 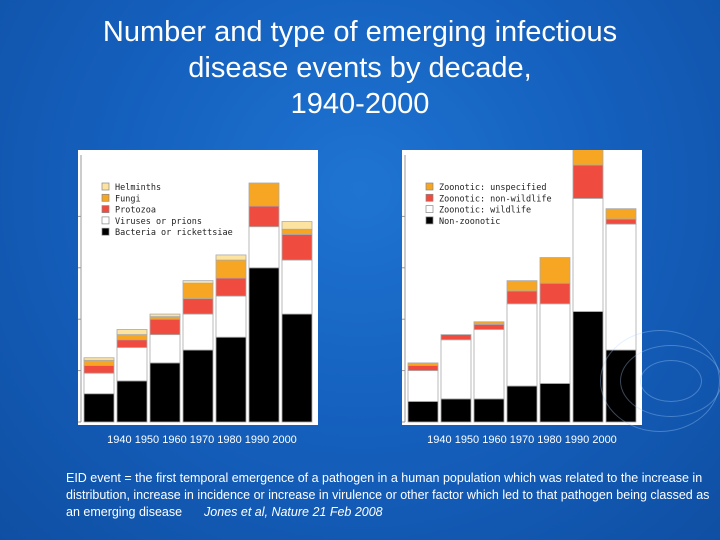 I want to click on bar-segment-2000-fungi, so click(x=297, y=231).